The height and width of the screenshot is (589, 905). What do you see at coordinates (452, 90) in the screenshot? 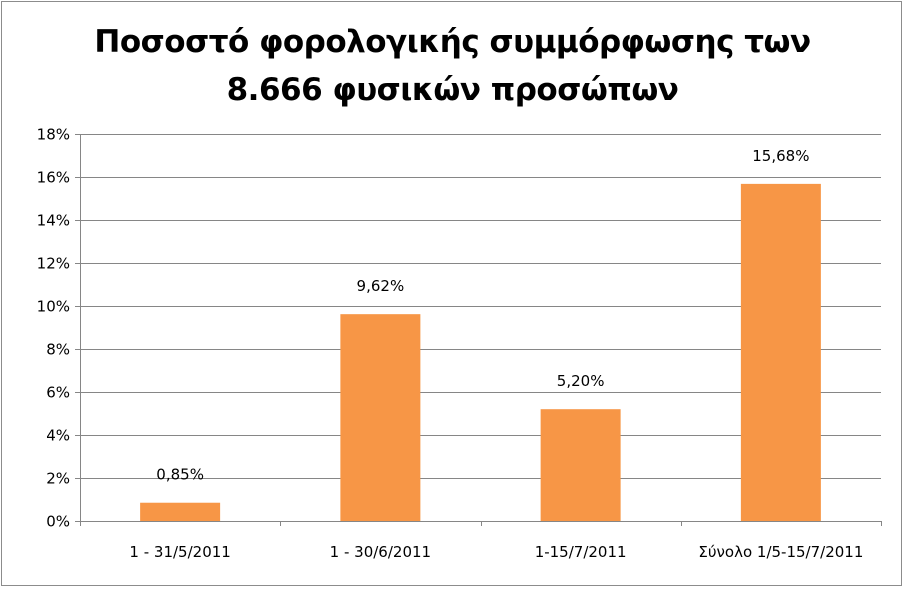
I see `chart-title-line-2: 8.666 φυσικών προσώπων` at bounding box center [452, 90].